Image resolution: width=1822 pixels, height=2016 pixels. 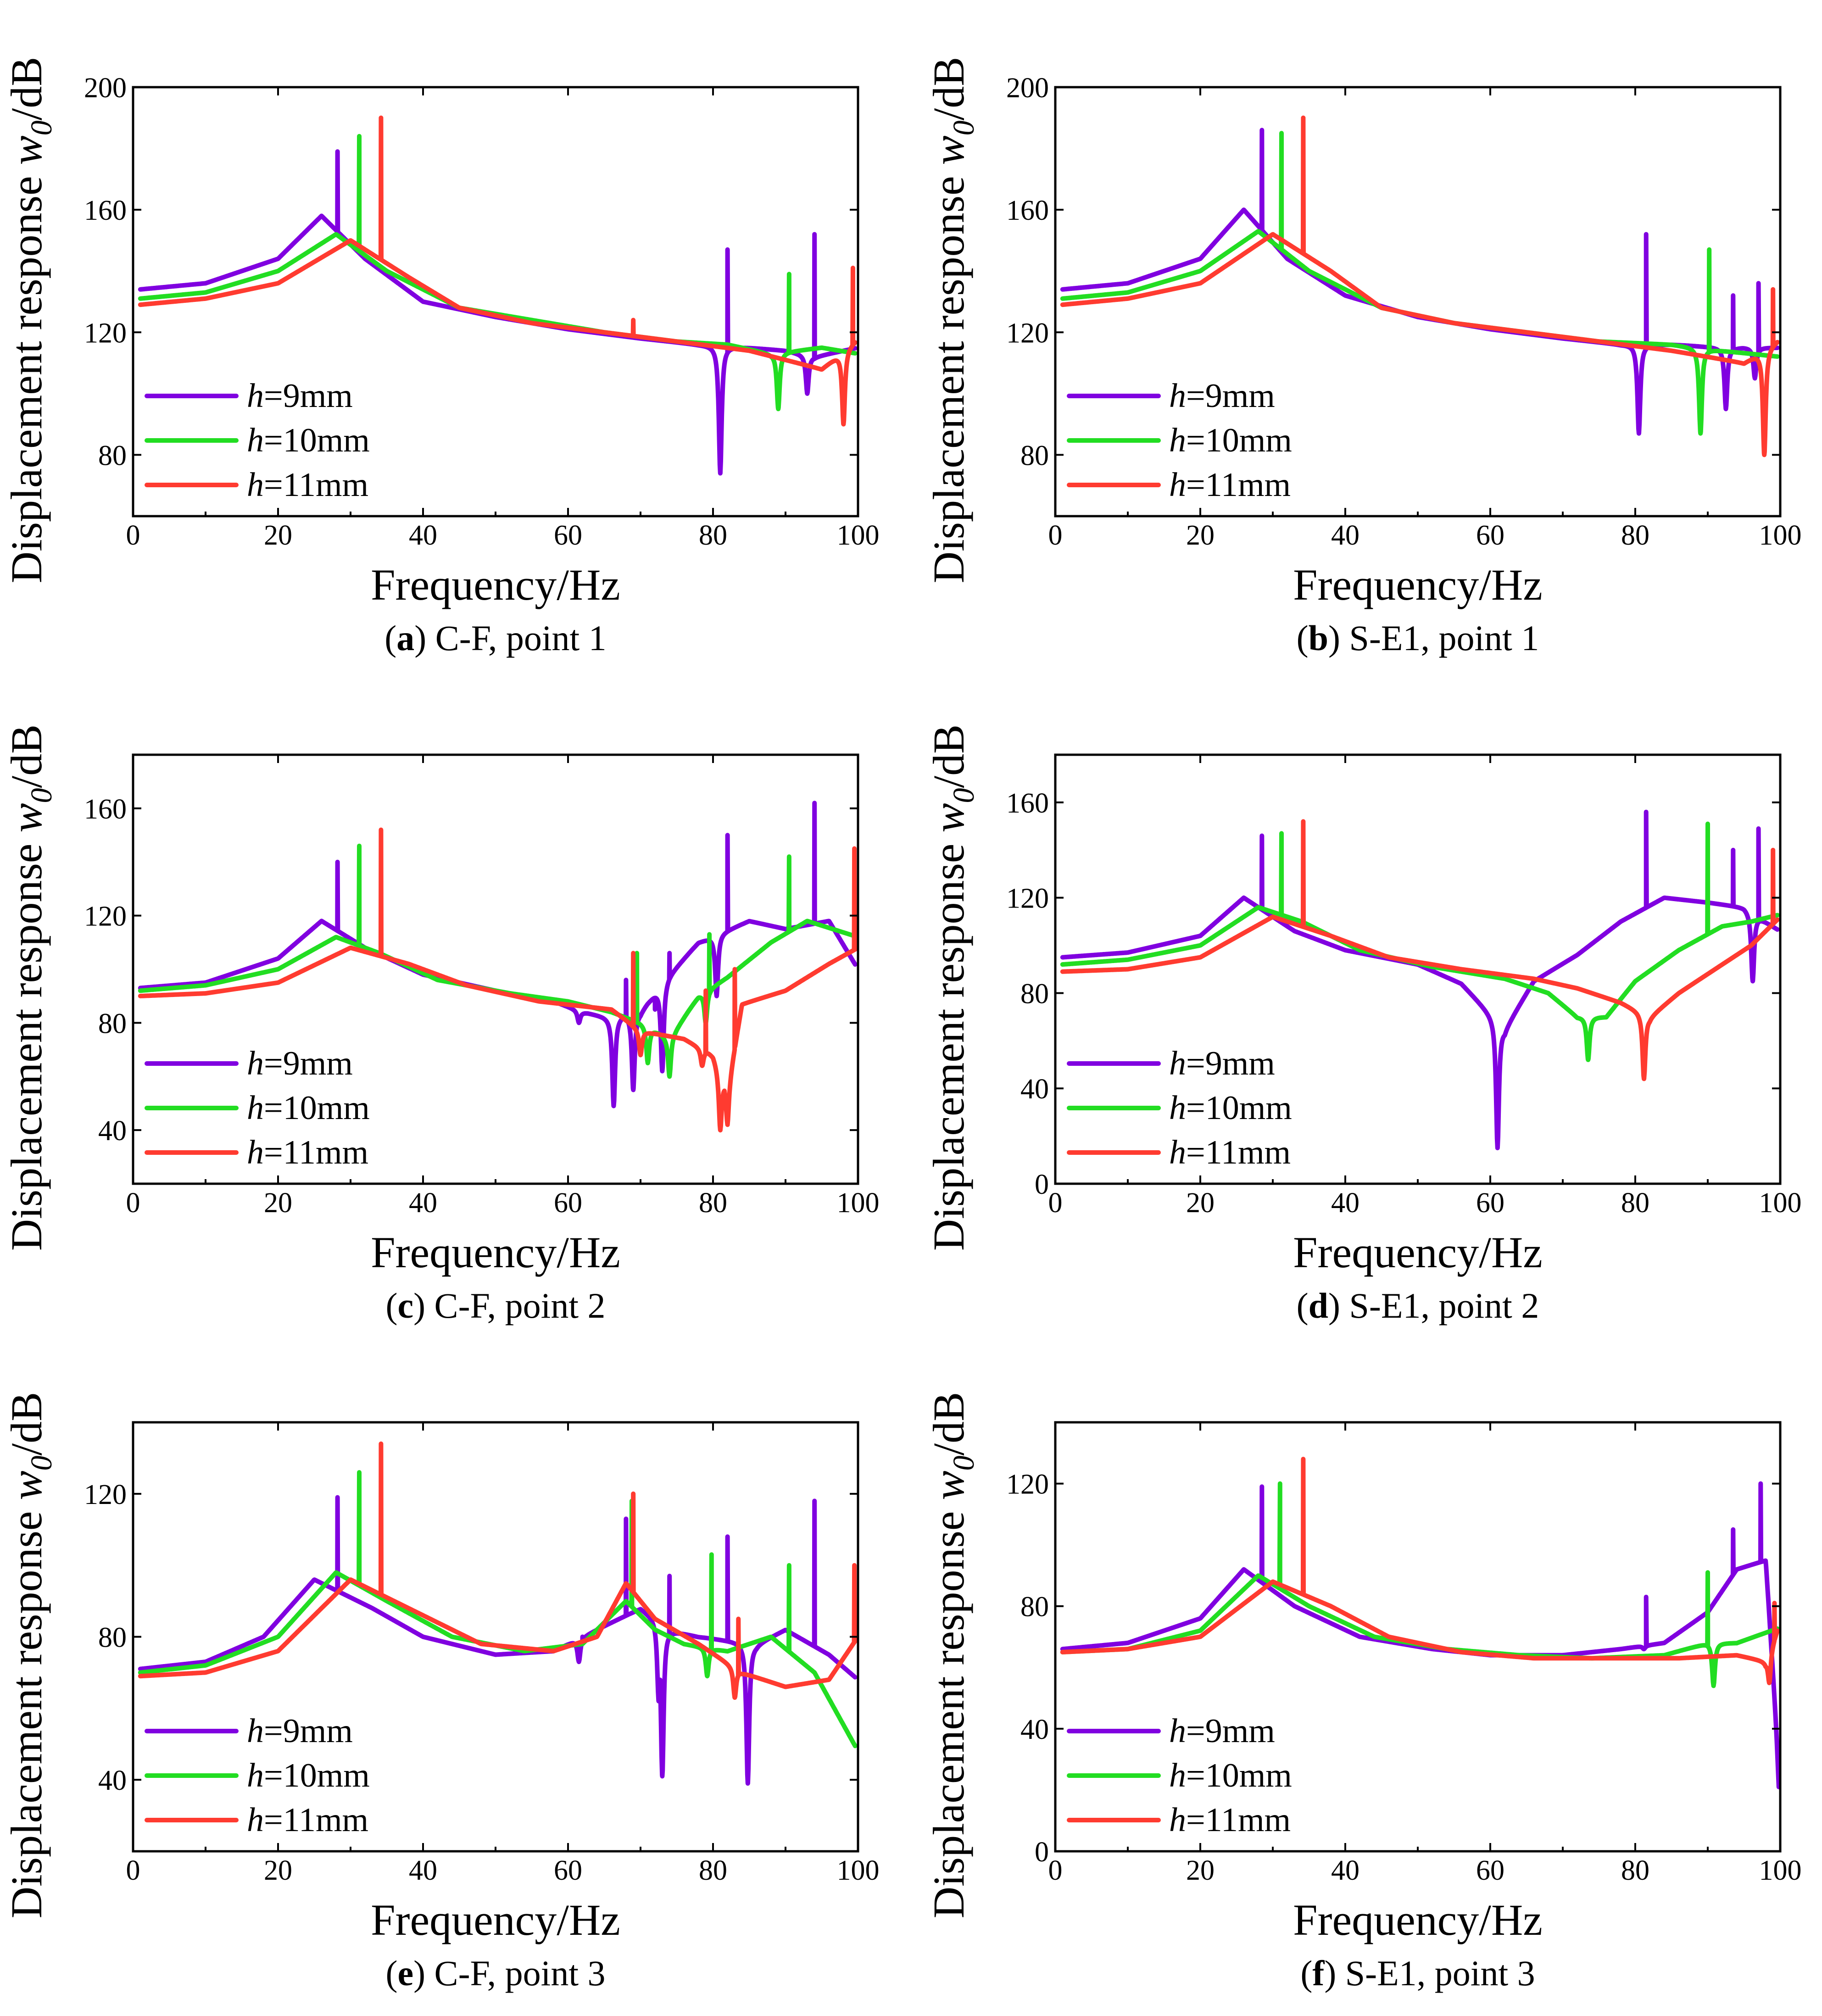 I want to click on series-line-h11-e, so click(x=498, y=1570).